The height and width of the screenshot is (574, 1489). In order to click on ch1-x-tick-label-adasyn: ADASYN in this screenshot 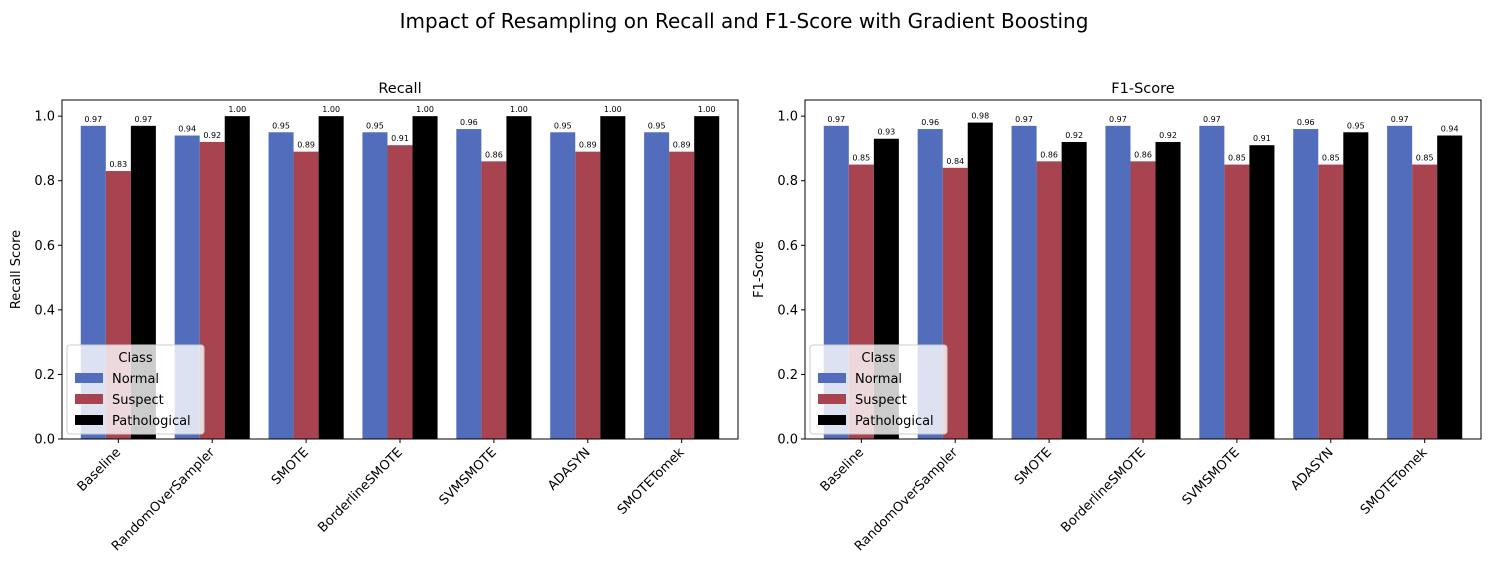, I will do `click(1312, 469)`.